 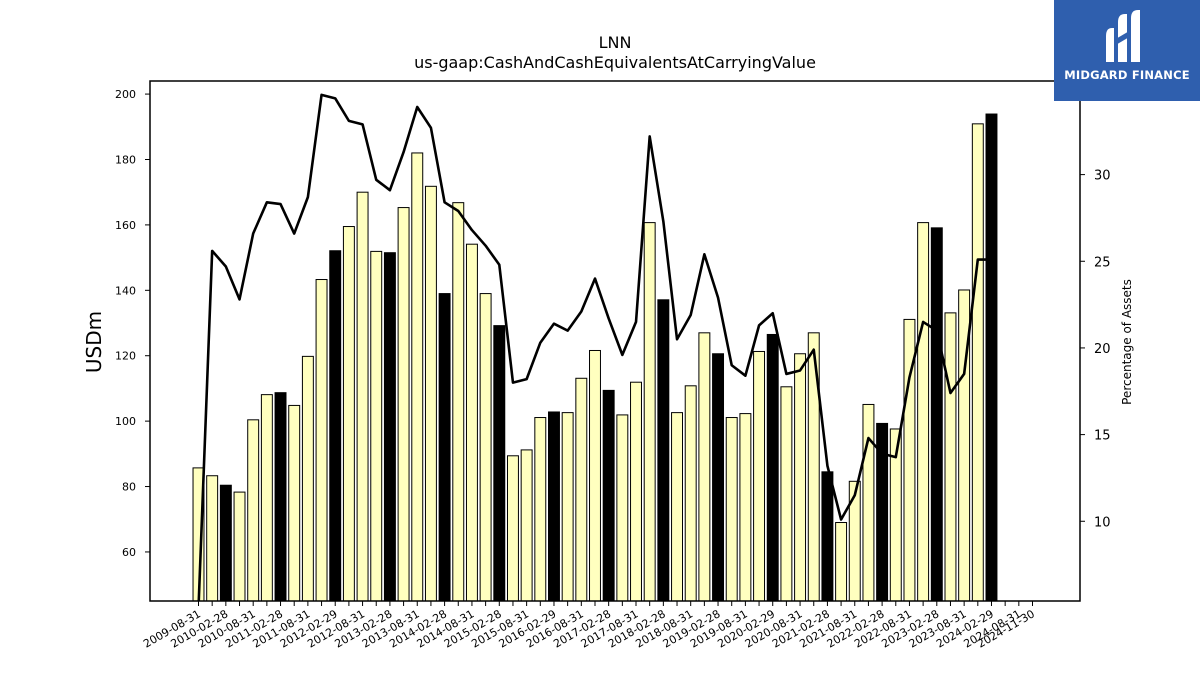 I want to click on y2-tick-label: 15, so click(x=1102, y=436).